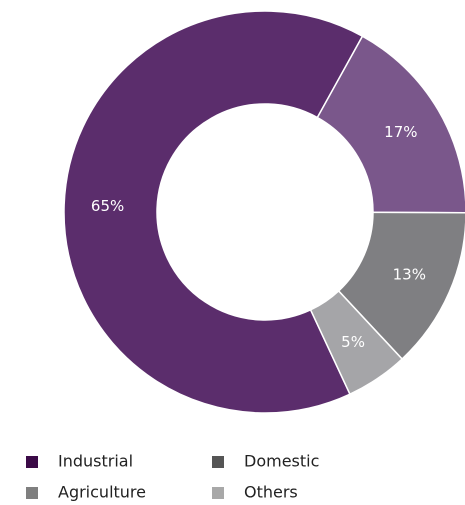  What do you see at coordinates (281, 461) in the screenshot?
I see `legend-label: Domestic` at bounding box center [281, 461].